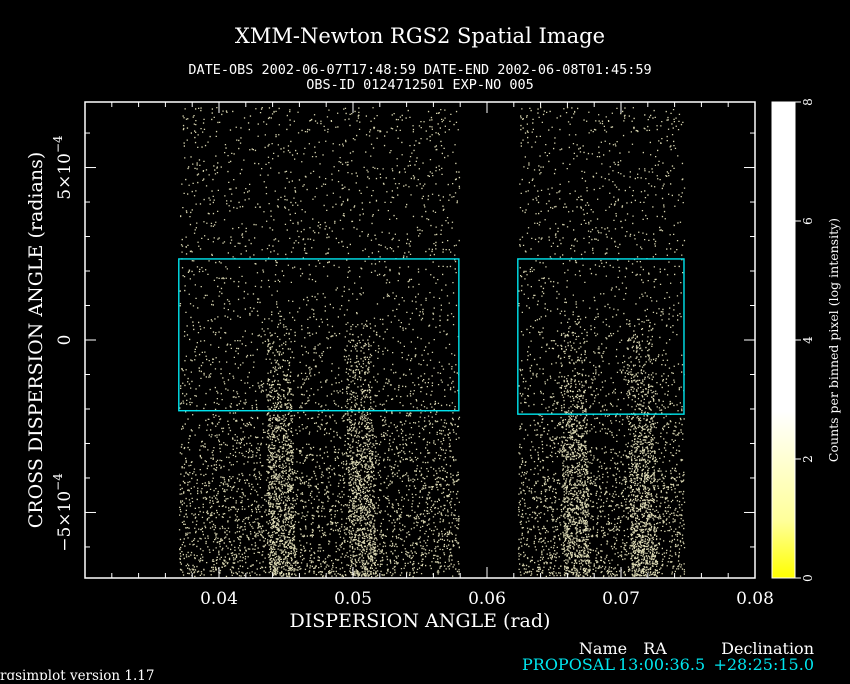 The image size is (850, 684). What do you see at coordinates (767, 648) in the screenshot?
I see `source-header-declination: Declination` at bounding box center [767, 648].